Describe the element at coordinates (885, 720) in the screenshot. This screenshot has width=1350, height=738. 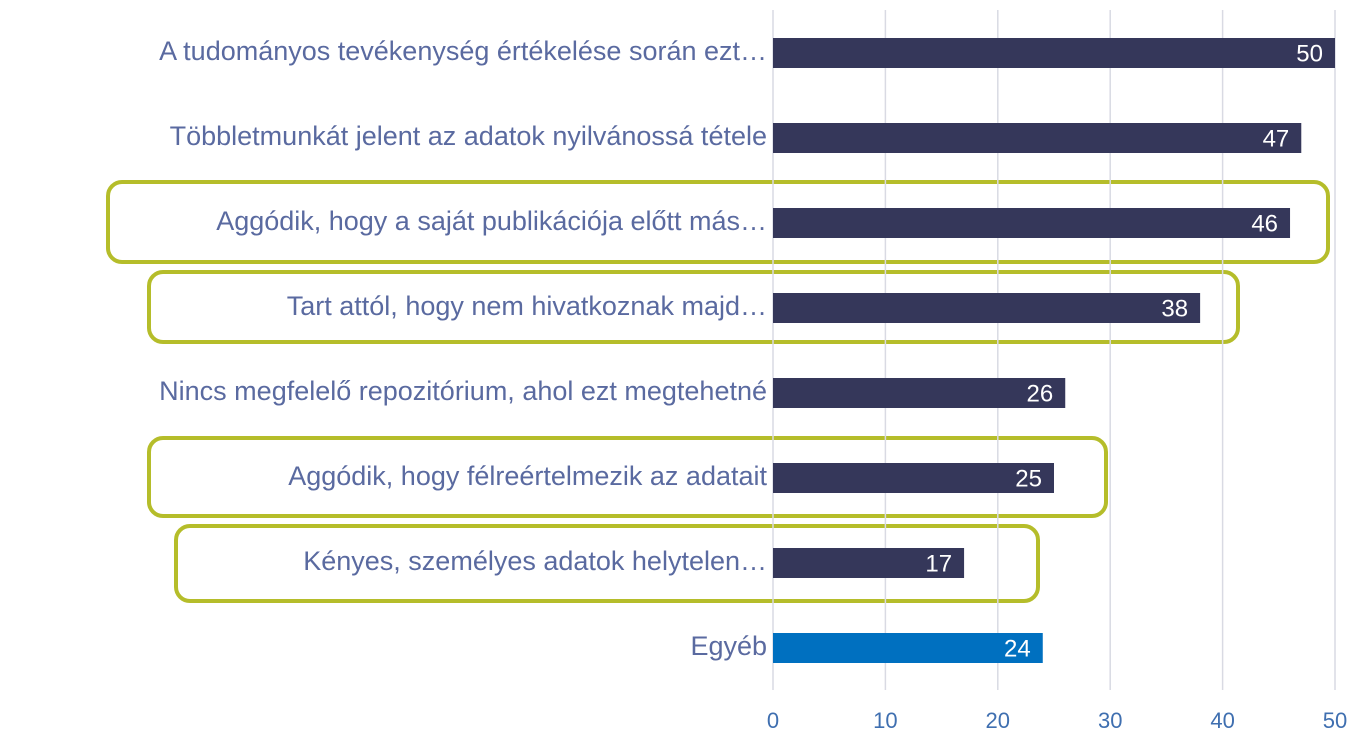
I see `x-tick-label: 10` at that location.